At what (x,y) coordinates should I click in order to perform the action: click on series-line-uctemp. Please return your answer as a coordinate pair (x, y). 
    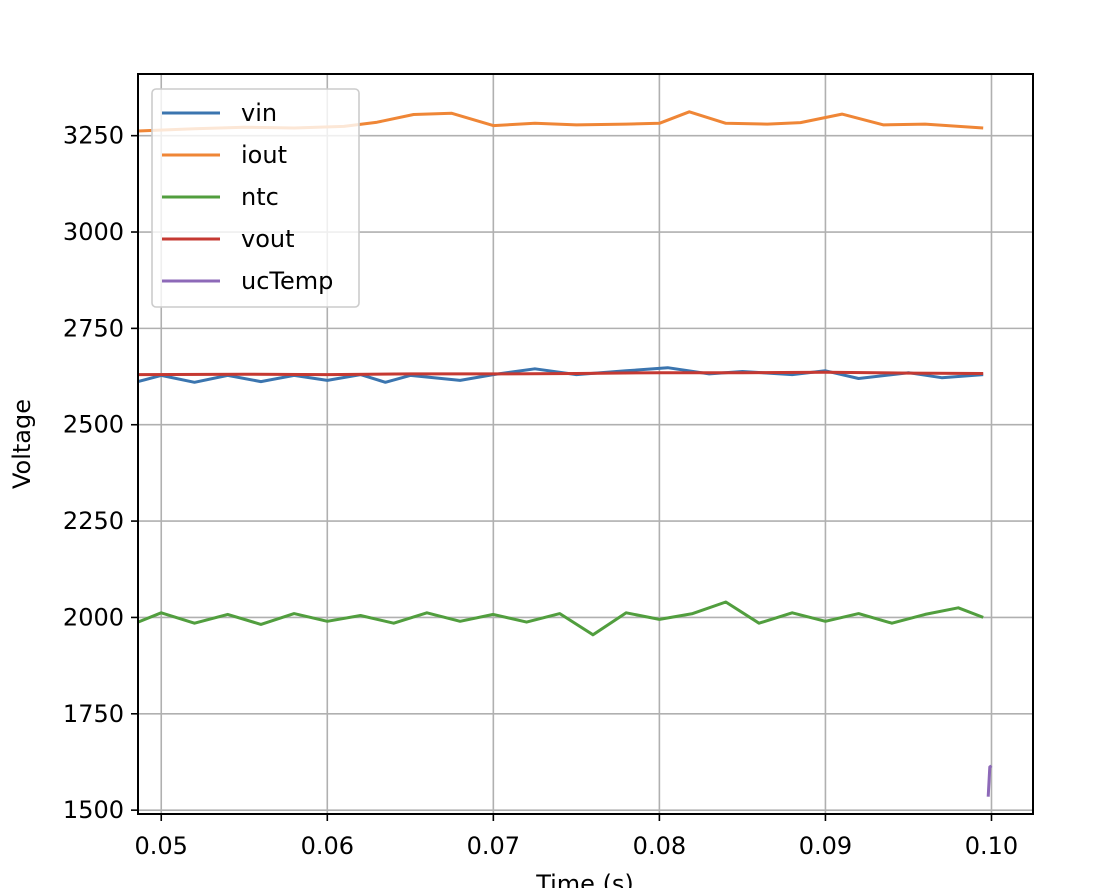
    Looking at the image, I should click on (989, 780).